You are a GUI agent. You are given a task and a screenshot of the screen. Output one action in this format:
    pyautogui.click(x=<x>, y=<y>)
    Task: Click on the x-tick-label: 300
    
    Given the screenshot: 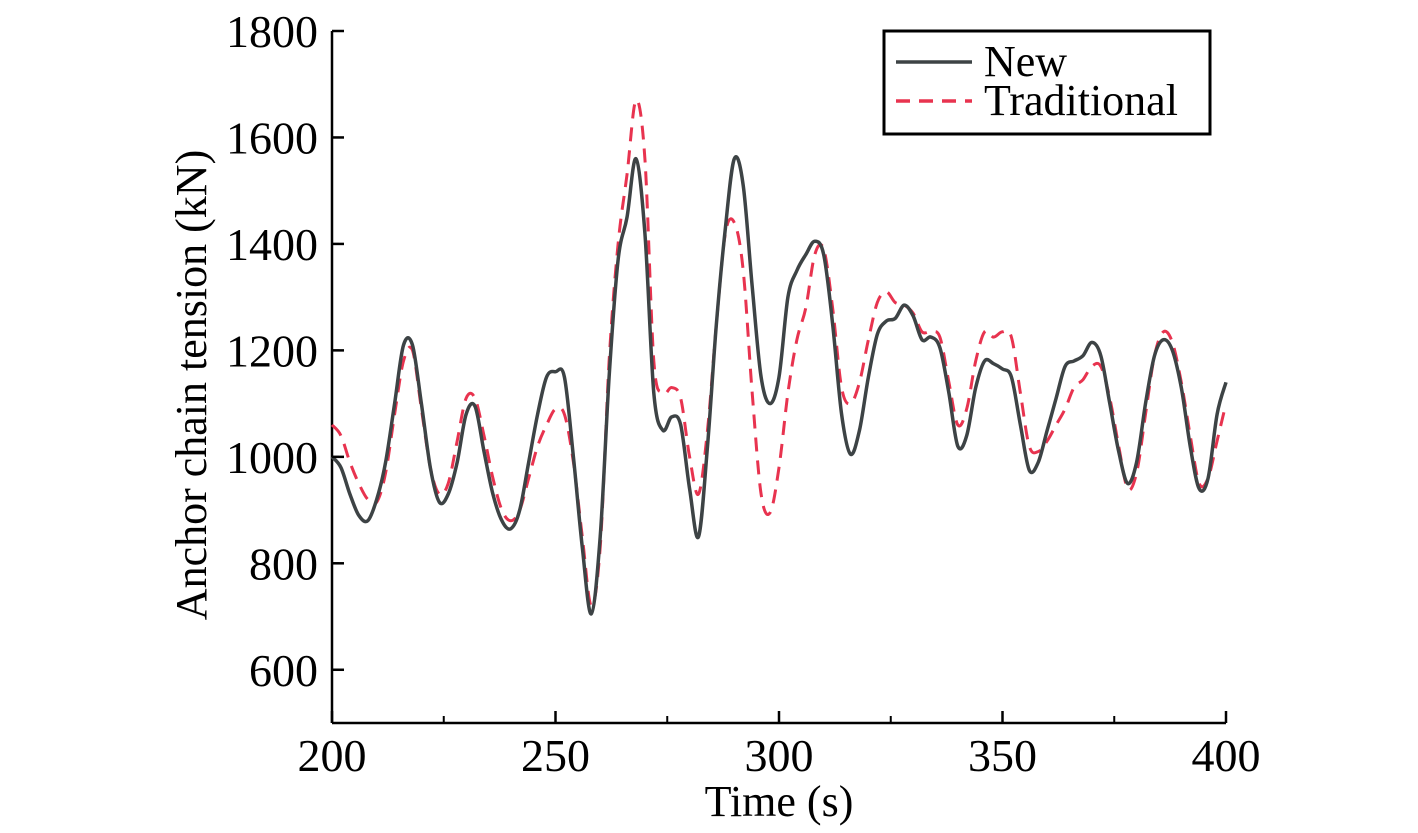 What is the action you would take?
    pyautogui.click(x=779, y=755)
    